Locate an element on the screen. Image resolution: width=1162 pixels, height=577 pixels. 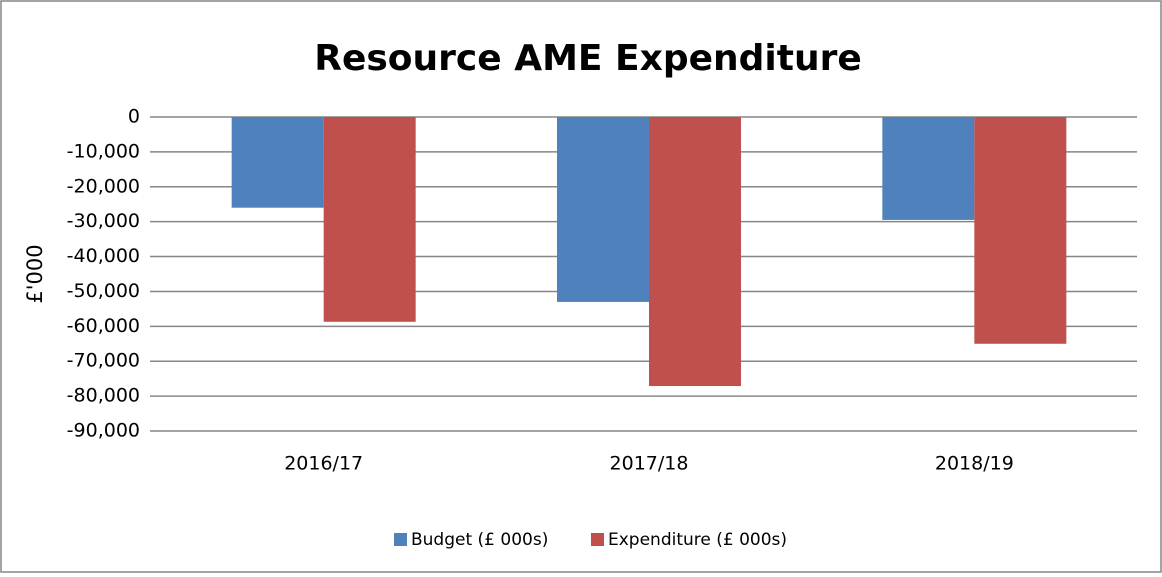
chart-title: Resource AME Expenditure is located at coordinates (588, 58).